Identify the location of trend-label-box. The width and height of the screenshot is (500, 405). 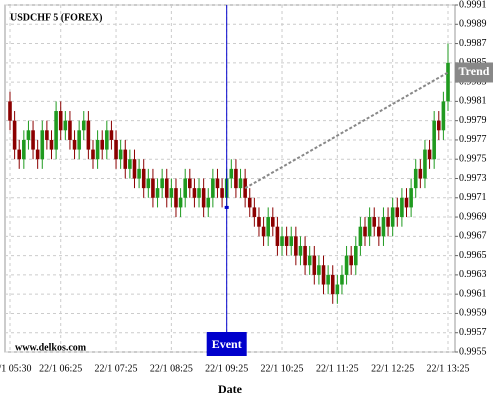
(474, 72).